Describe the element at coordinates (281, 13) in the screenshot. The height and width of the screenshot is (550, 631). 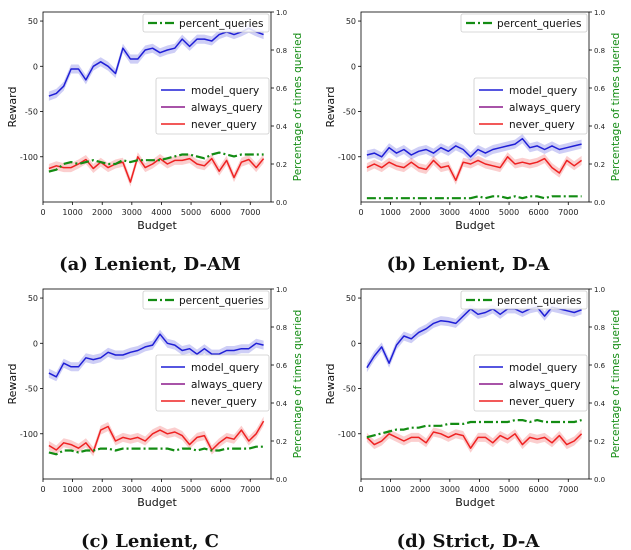
I see `y2-tick-label: 1.0` at that location.